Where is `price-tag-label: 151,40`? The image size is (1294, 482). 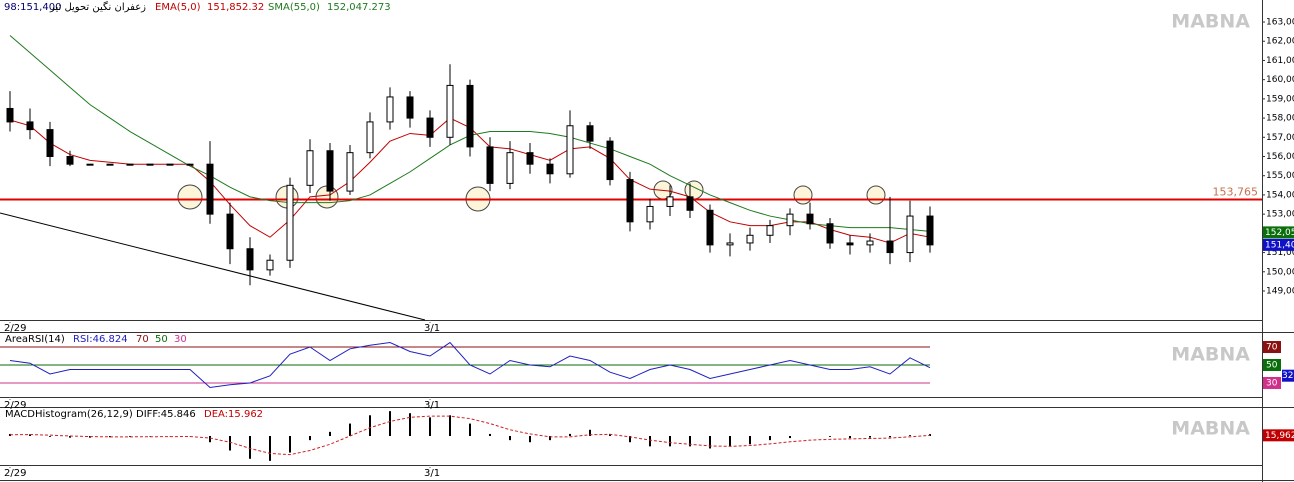 price-tag-label: 151,40 is located at coordinates (1279, 245).